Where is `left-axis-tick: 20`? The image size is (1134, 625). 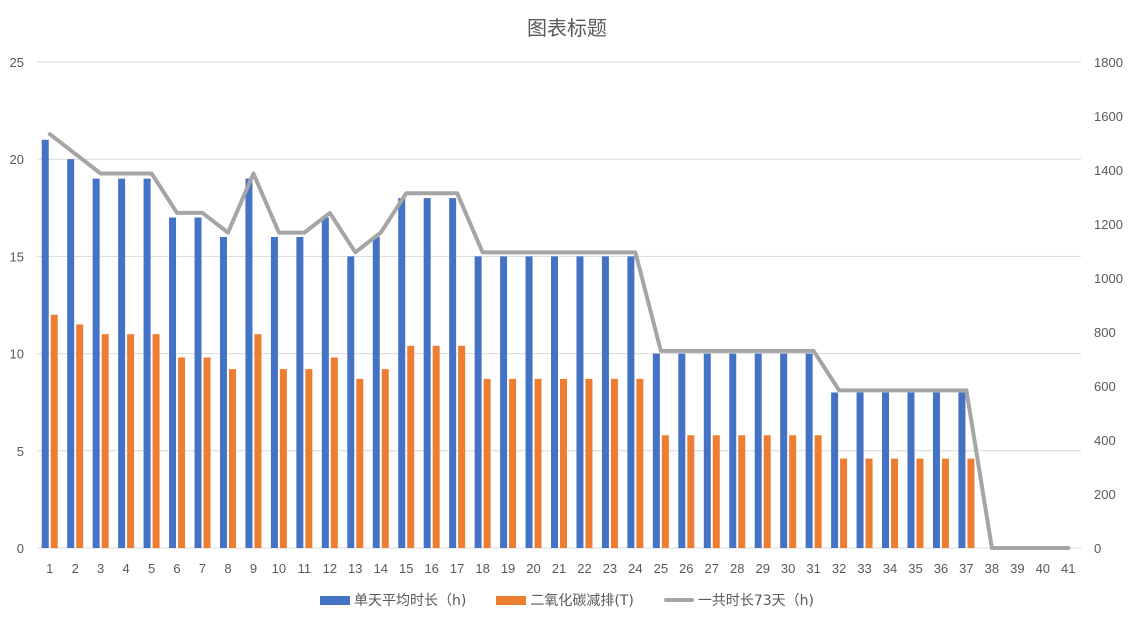
left-axis-tick: 20 is located at coordinates (17, 159).